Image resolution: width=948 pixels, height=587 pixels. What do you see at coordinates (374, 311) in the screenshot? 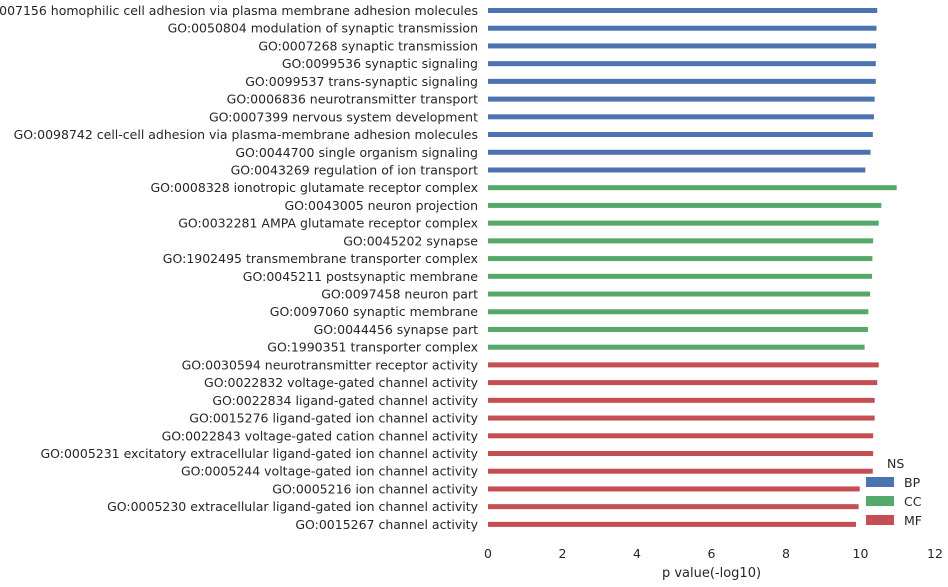
I see `category-label: GO:0097060 synaptic membrane` at bounding box center [374, 311].